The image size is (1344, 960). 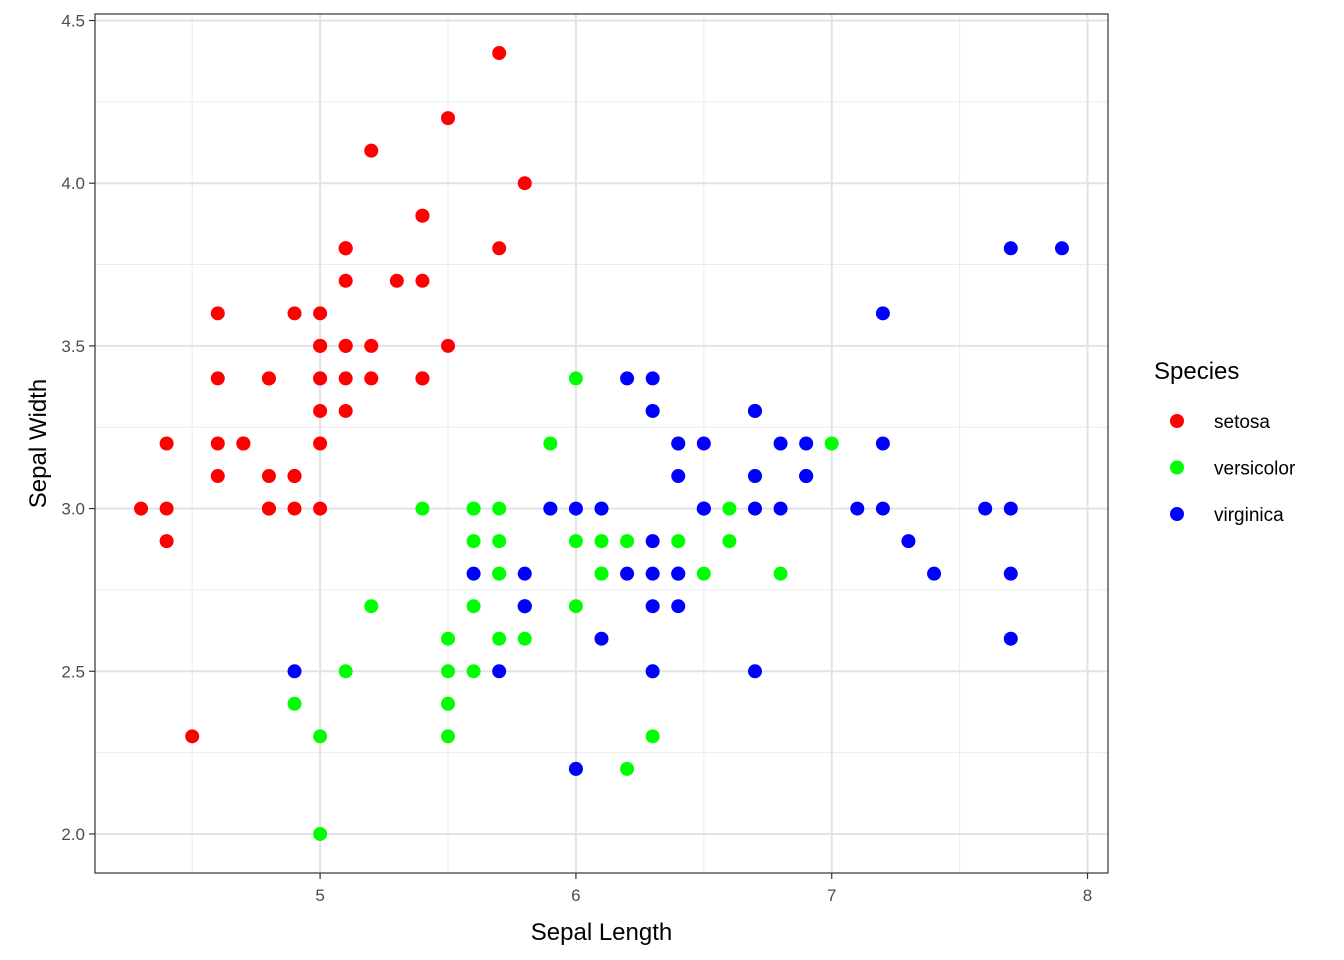 I want to click on x-axis: 5 6 7 8, so click(x=703, y=889).